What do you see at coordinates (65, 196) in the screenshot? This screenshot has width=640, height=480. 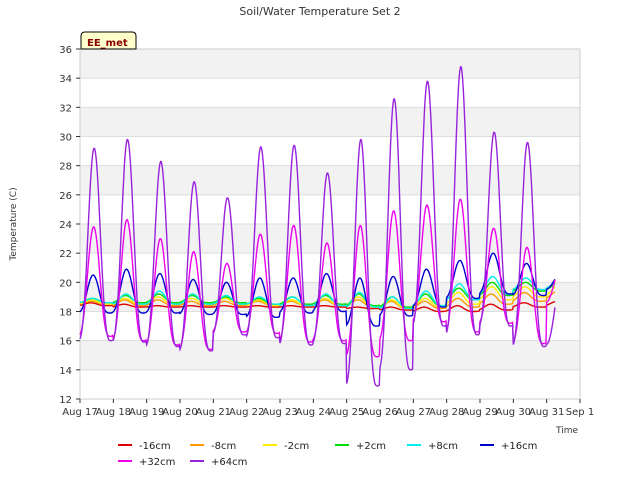 I see `y-tick-label: 26` at bounding box center [65, 196].